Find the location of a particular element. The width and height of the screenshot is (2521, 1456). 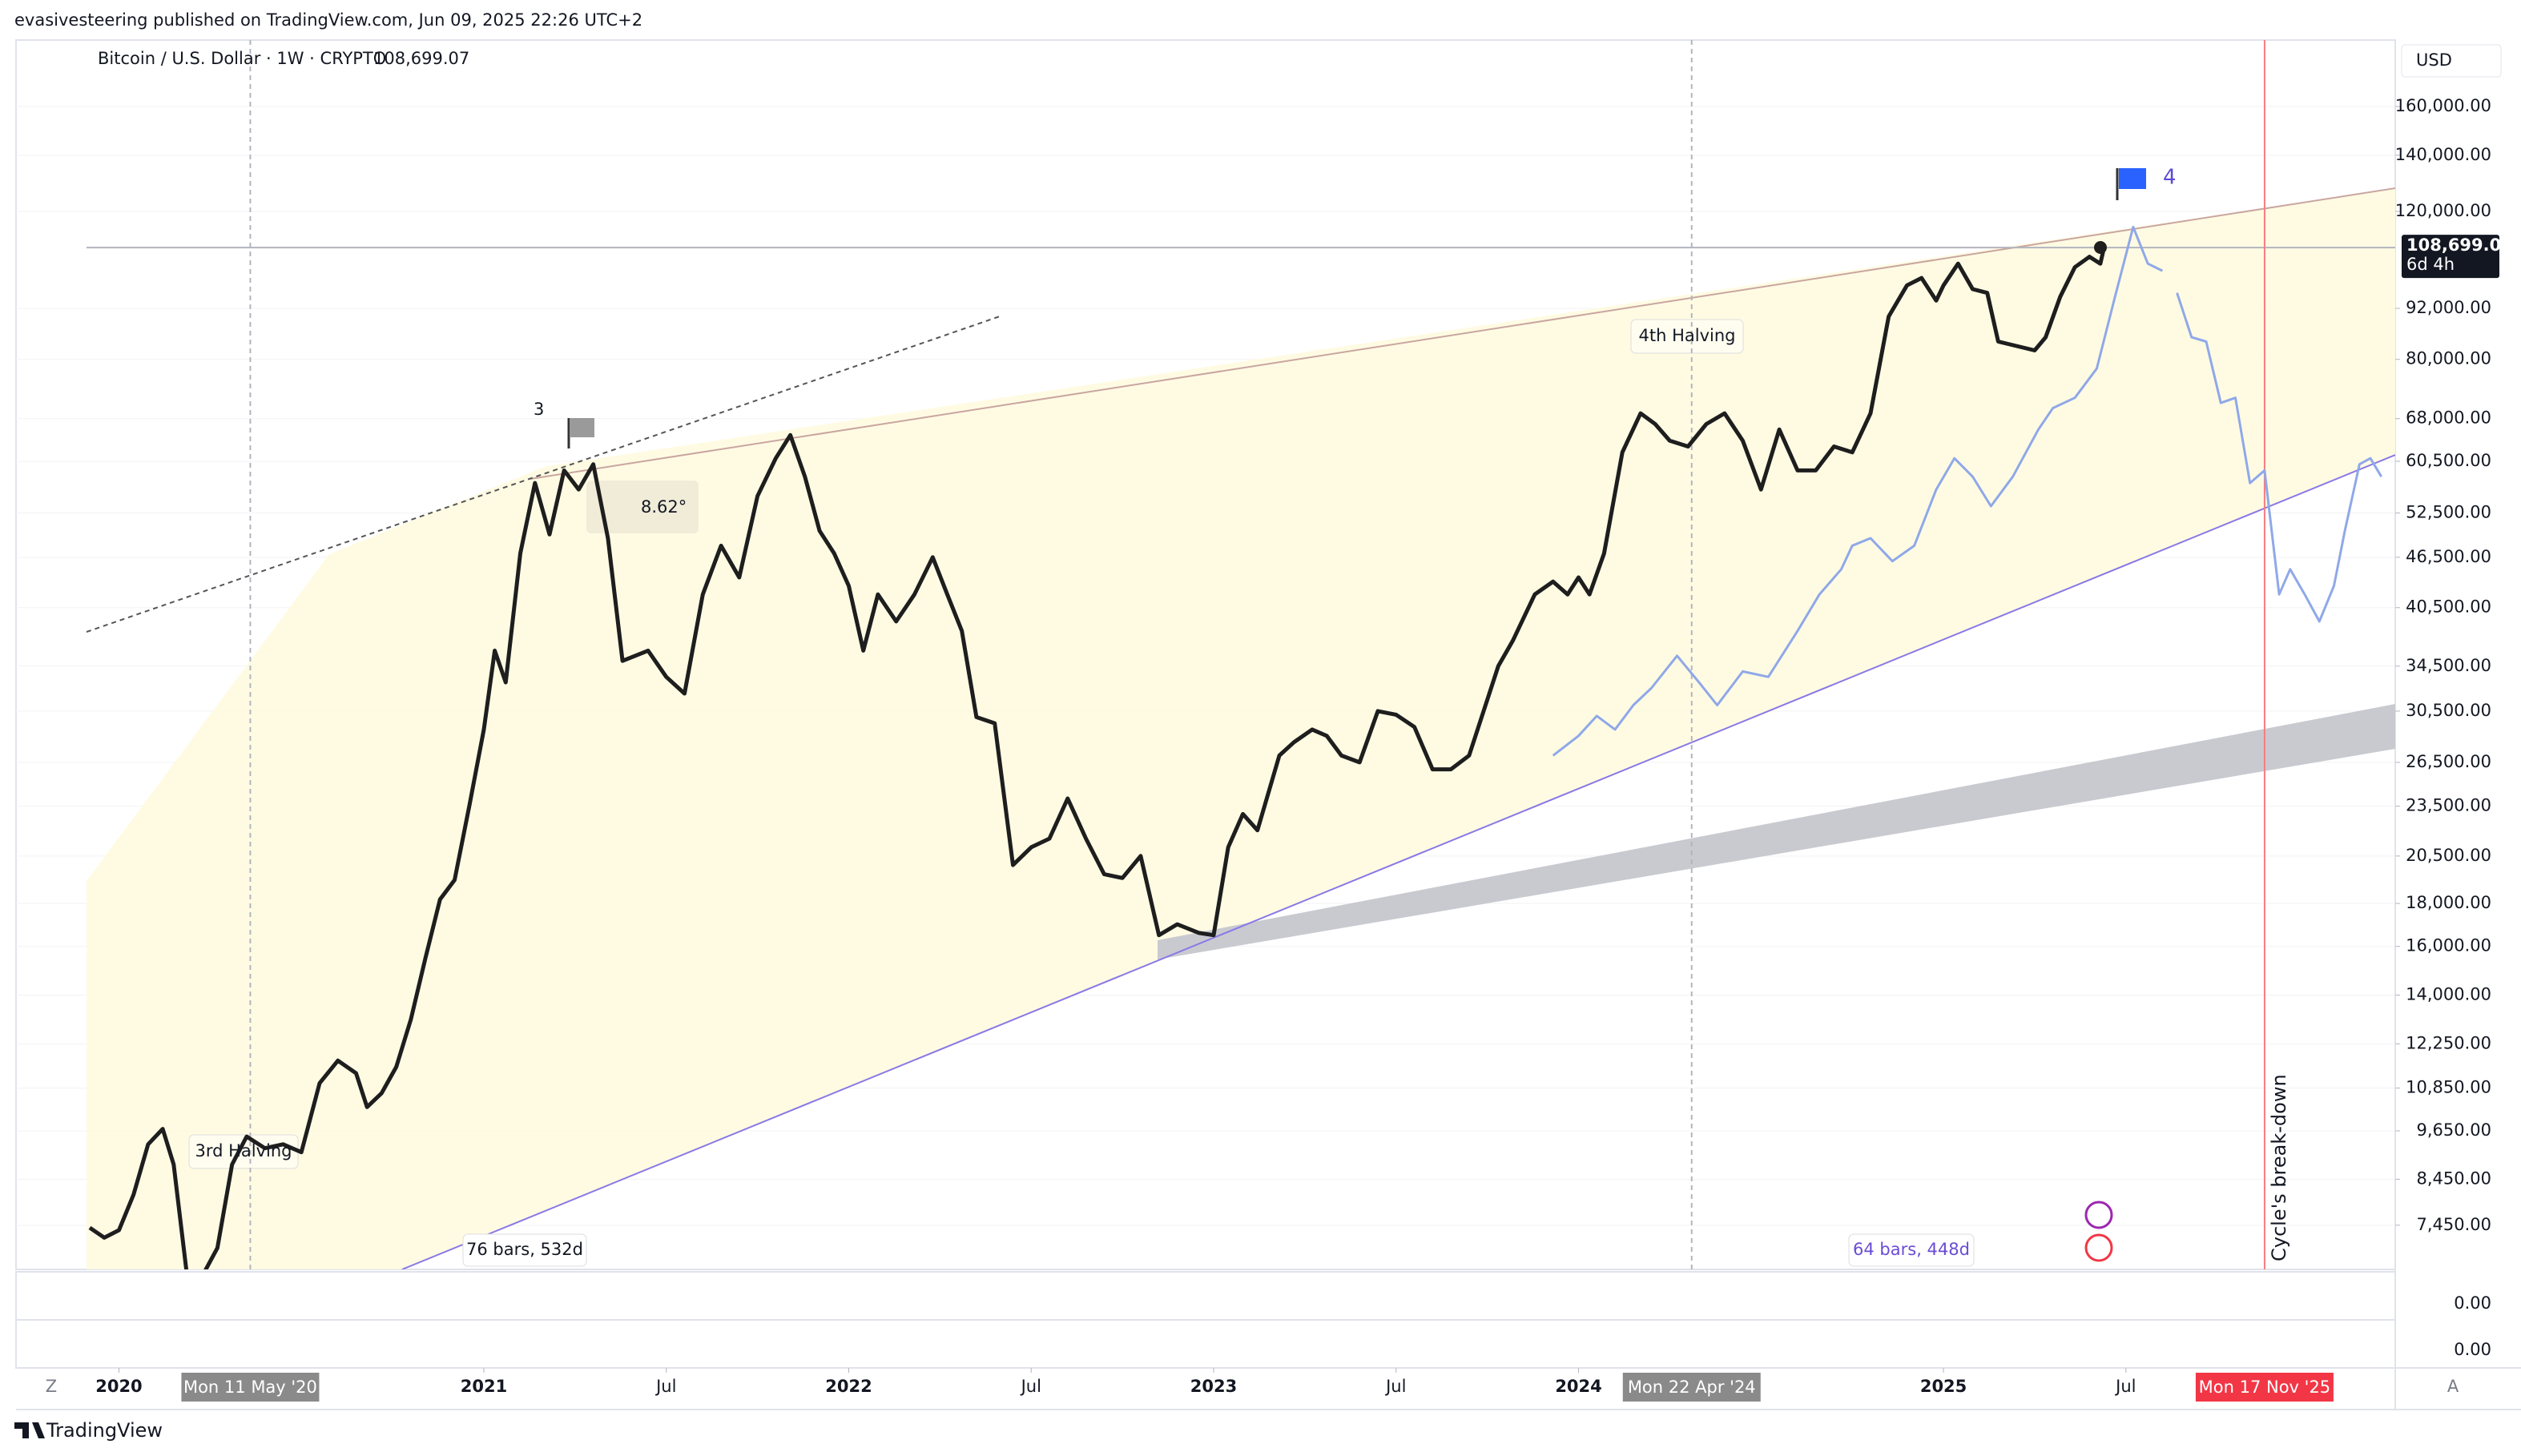

axis-button: Z is located at coordinates (51, 1386).